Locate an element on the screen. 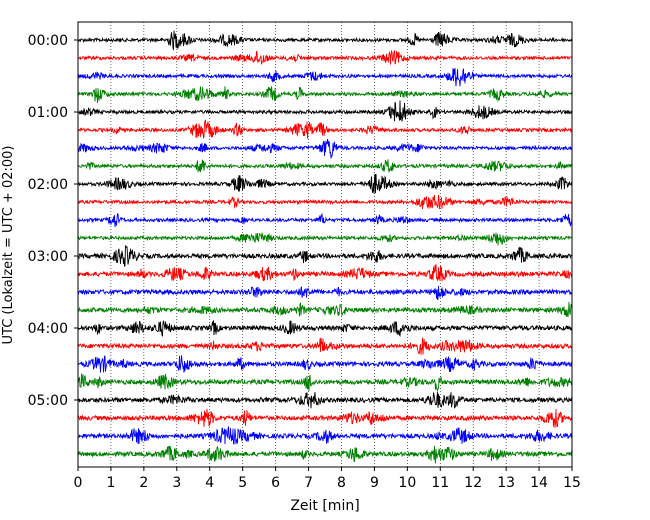  y-tick-label-00:00: 00:00 is located at coordinates (48, 41).